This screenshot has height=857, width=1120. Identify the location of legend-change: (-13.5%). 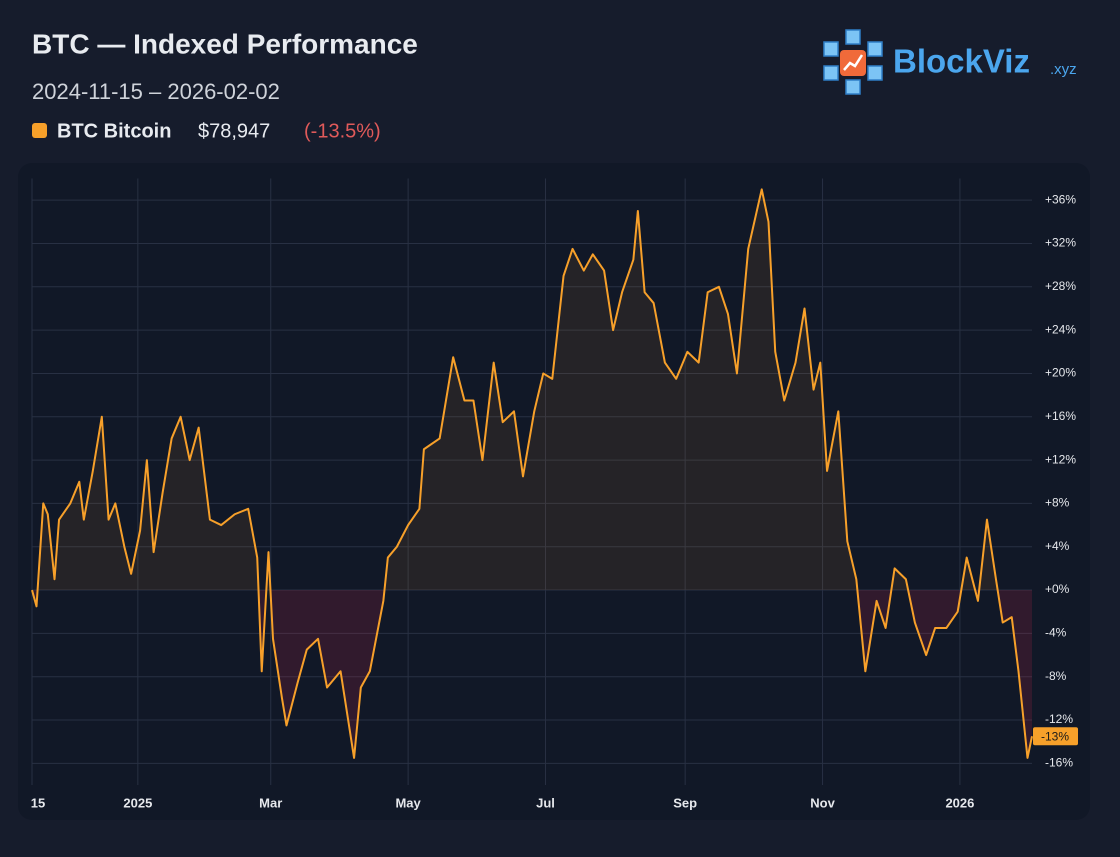
(342, 131).